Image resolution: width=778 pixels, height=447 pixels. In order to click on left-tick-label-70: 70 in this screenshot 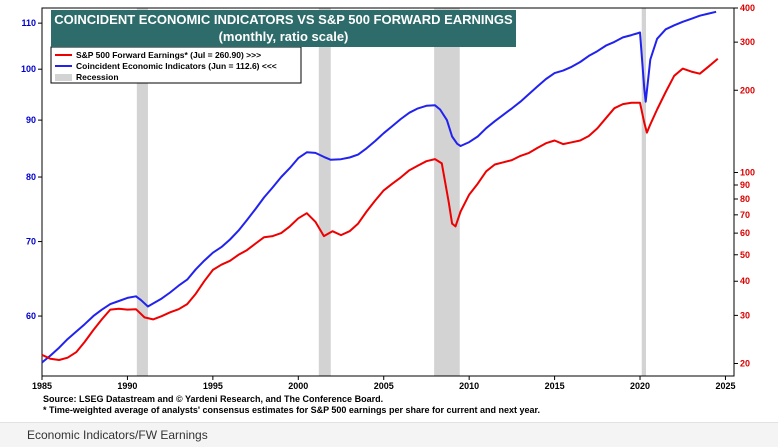, I will do `click(31, 242)`.